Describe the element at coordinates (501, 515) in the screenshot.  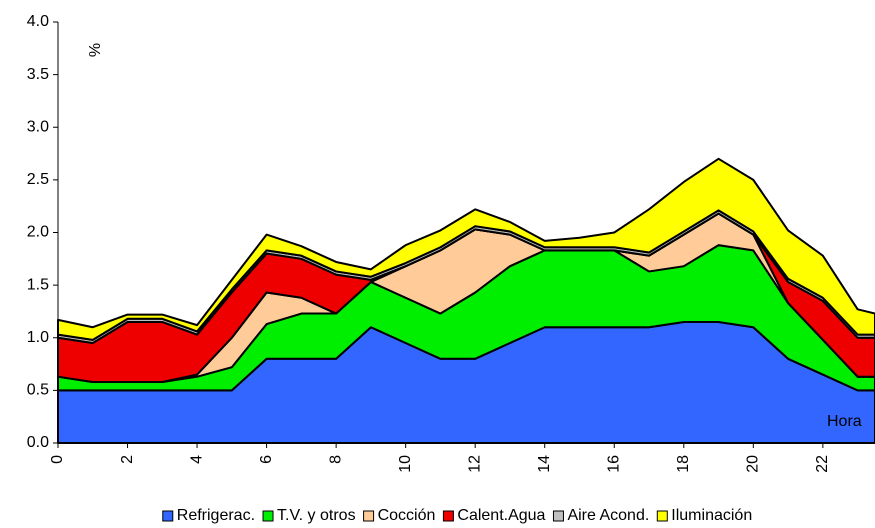
I see `legend-label: Calent.Agua` at that location.